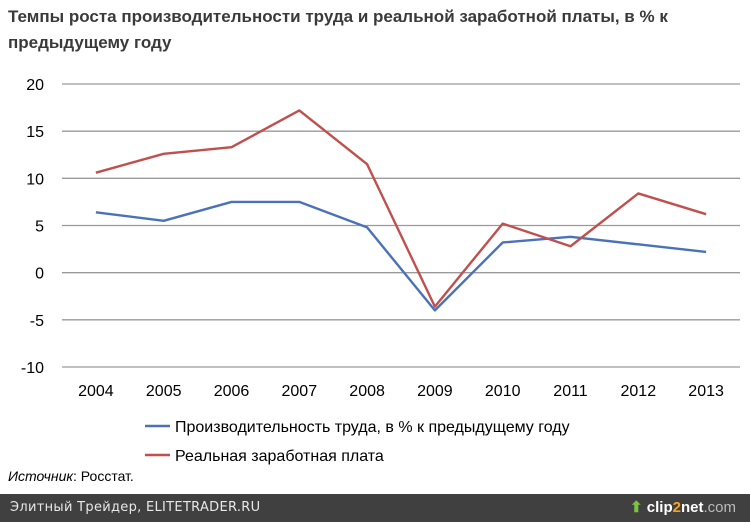 This screenshot has width=750, height=522. What do you see at coordinates (639, 391) in the screenshot?
I see `x-tick-label: 2012` at bounding box center [639, 391].